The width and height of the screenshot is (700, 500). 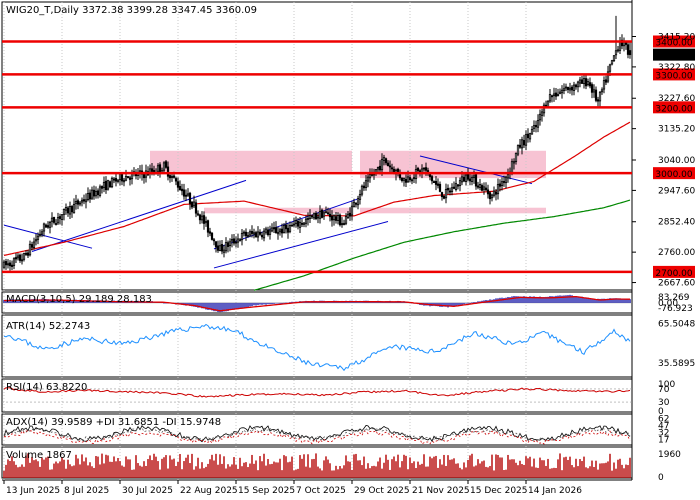 What do you see at coordinates (676, 37) in the screenshot?
I see `y-tick-label: 3415.20` at bounding box center [676, 37].